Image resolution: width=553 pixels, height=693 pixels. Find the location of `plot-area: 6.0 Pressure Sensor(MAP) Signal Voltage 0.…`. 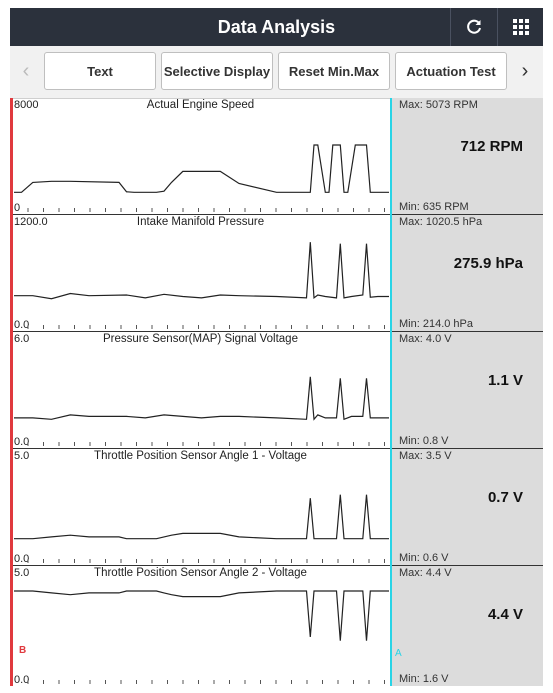

plot-area: 6.0 Pressure Sensor(MAP) Signal Voltage 0.… is located at coordinates (200, 390).